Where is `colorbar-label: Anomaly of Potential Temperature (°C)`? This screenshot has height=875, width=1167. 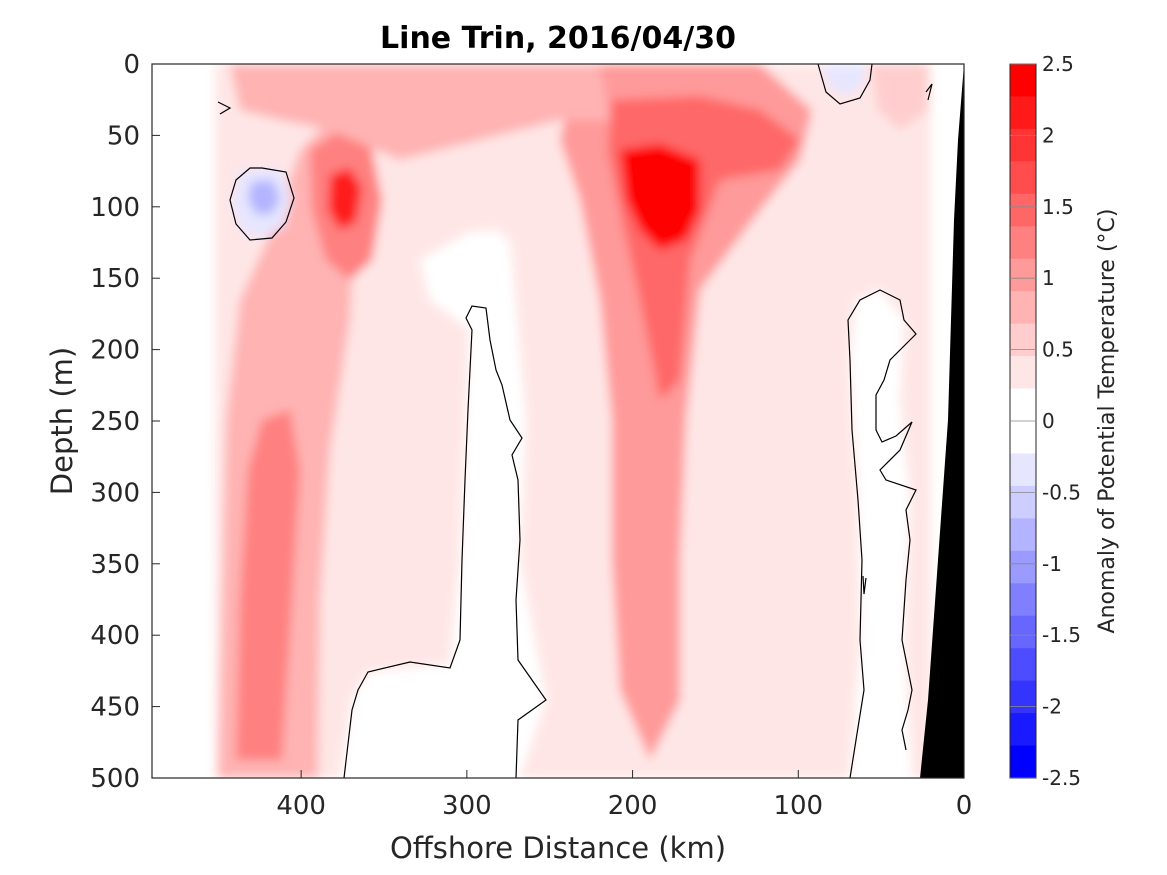 colorbar-label: Anomaly of Potential Temperature (°C) is located at coordinates (1107, 421).